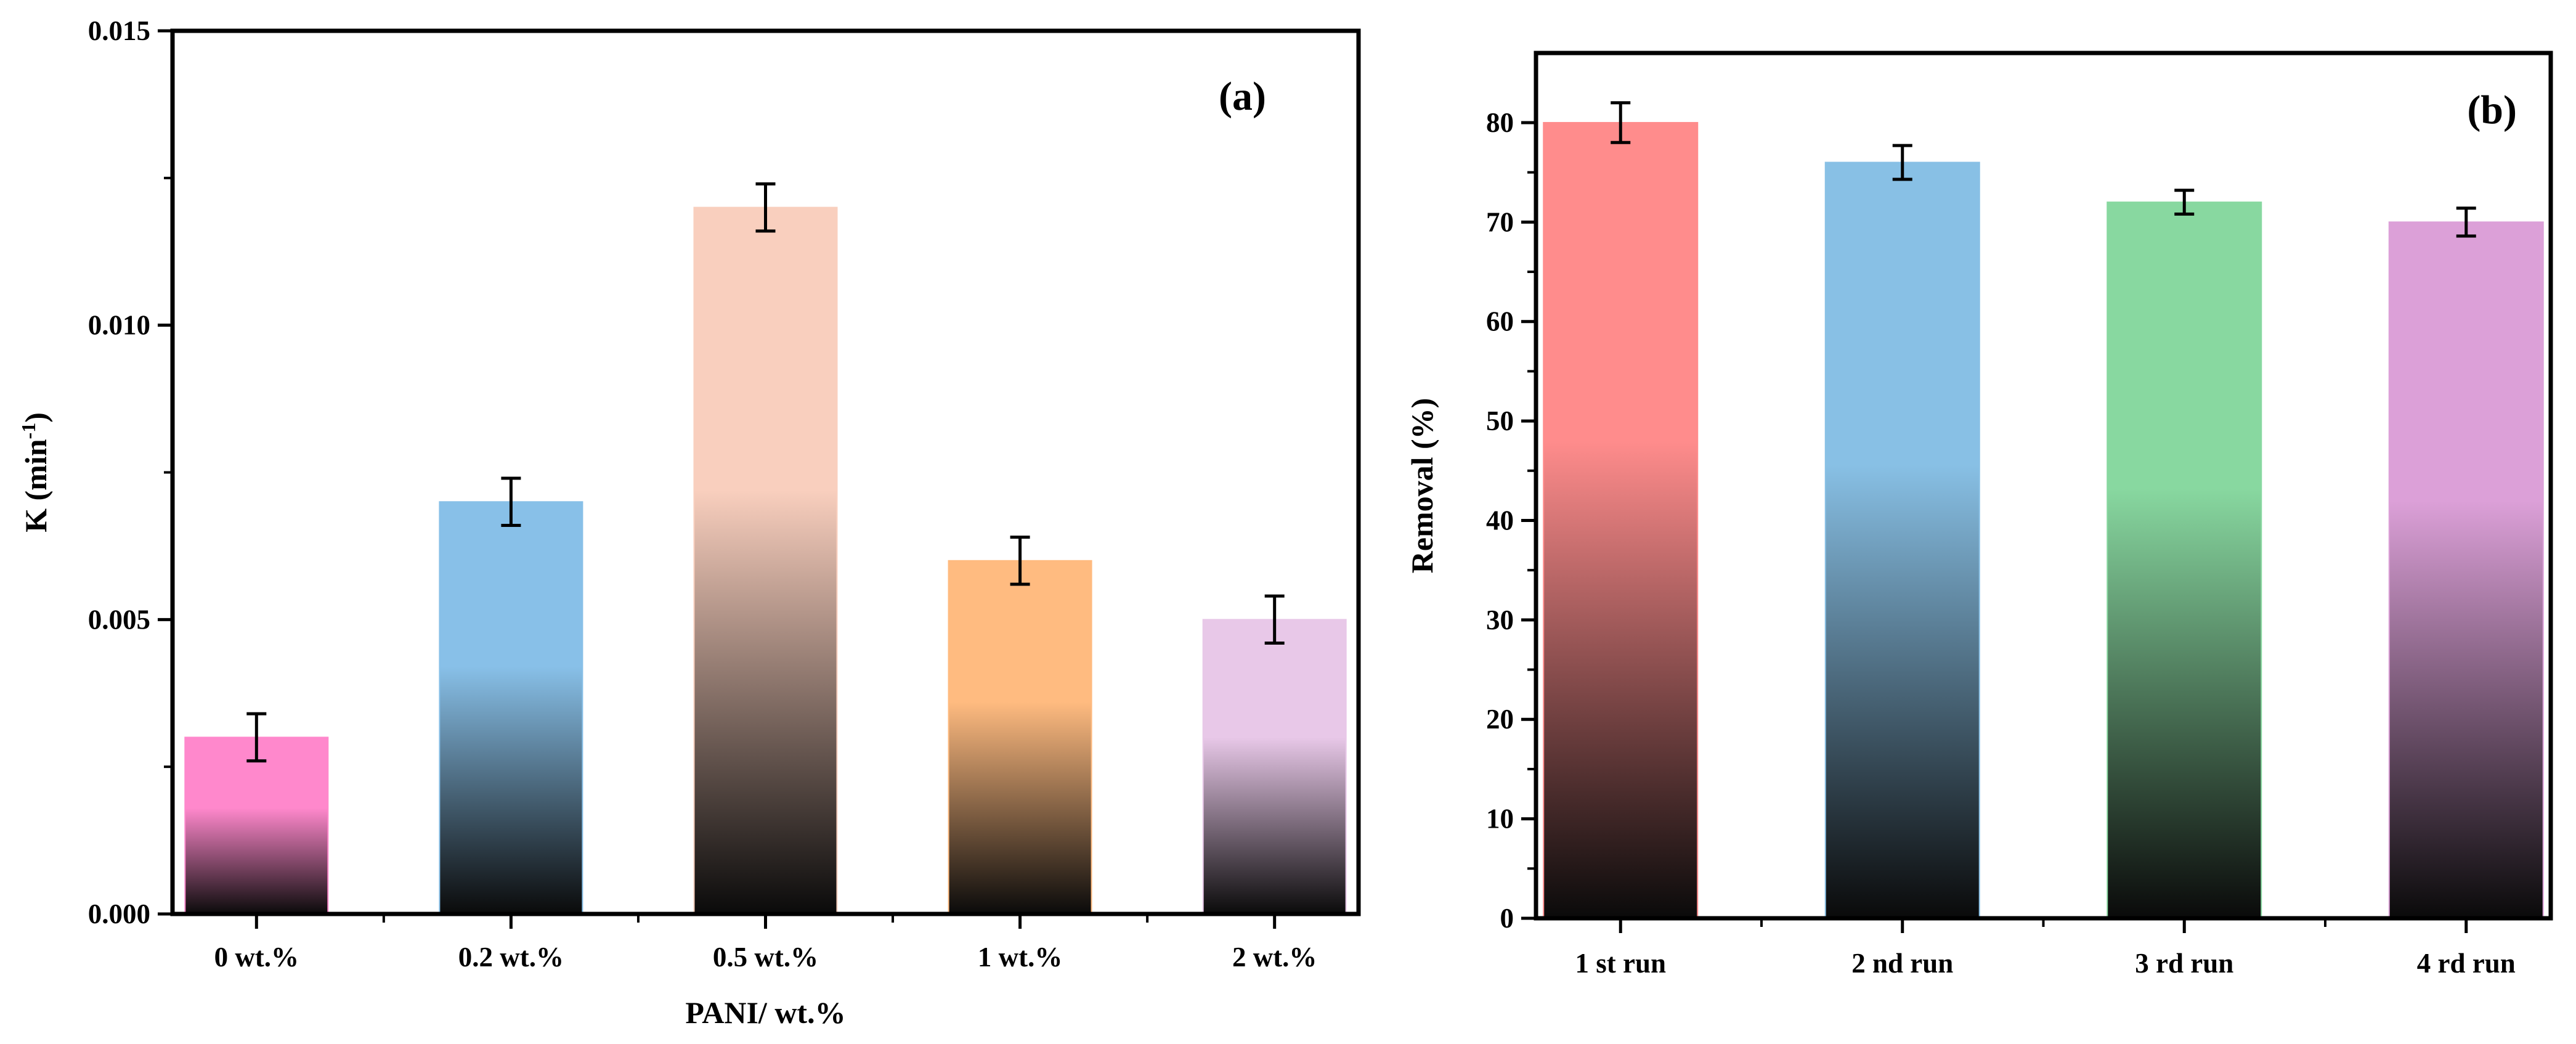  What do you see at coordinates (1620, 963) in the screenshot?
I see `x-tick-label-b-1: 1 st run` at bounding box center [1620, 963].